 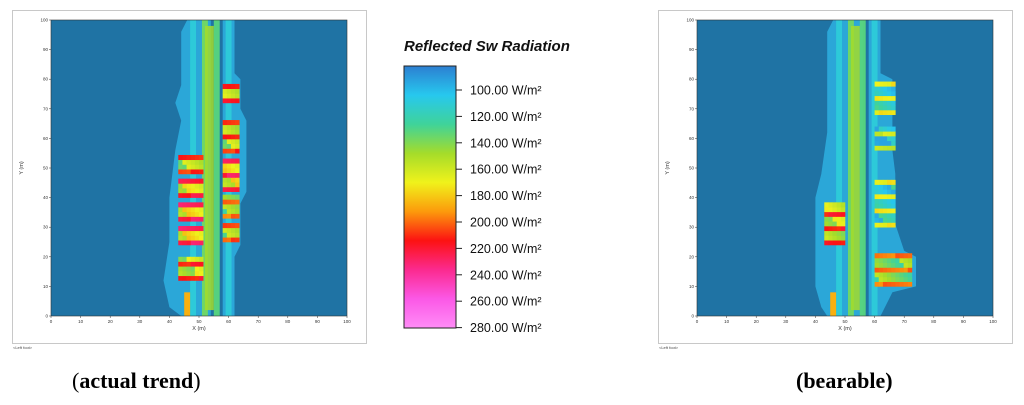 What do you see at coordinates (816, 321) in the screenshot?
I see `x-tick-label: 40` at bounding box center [816, 321].